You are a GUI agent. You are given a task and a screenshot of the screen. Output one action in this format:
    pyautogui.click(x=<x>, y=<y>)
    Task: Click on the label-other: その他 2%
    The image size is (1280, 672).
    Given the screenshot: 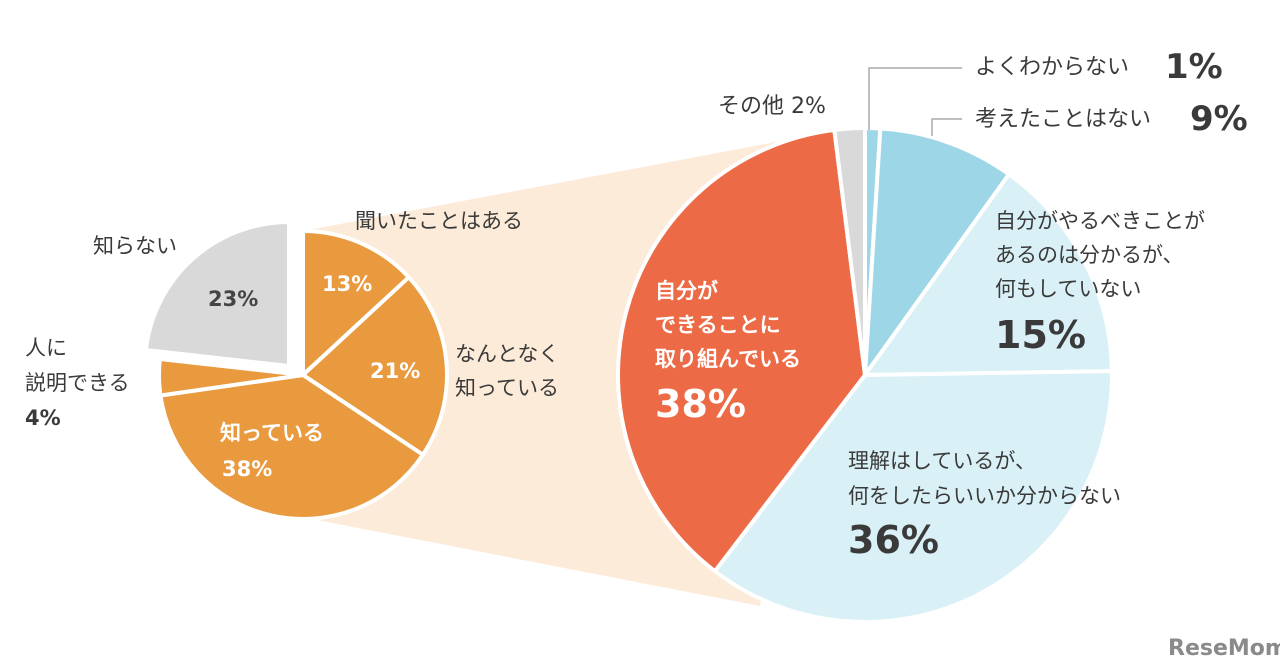 What is the action you would take?
    pyautogui.click(x=772, y=106)
    